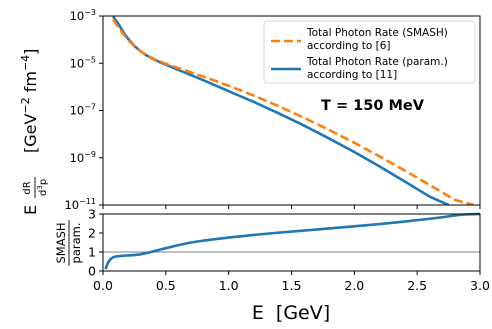 The image size is (492, 329). What do you see at coordinates (352, 75) in the screenshot?
I see `legend-label-param-line2: according to [11]` at bounding box center [352, 75].